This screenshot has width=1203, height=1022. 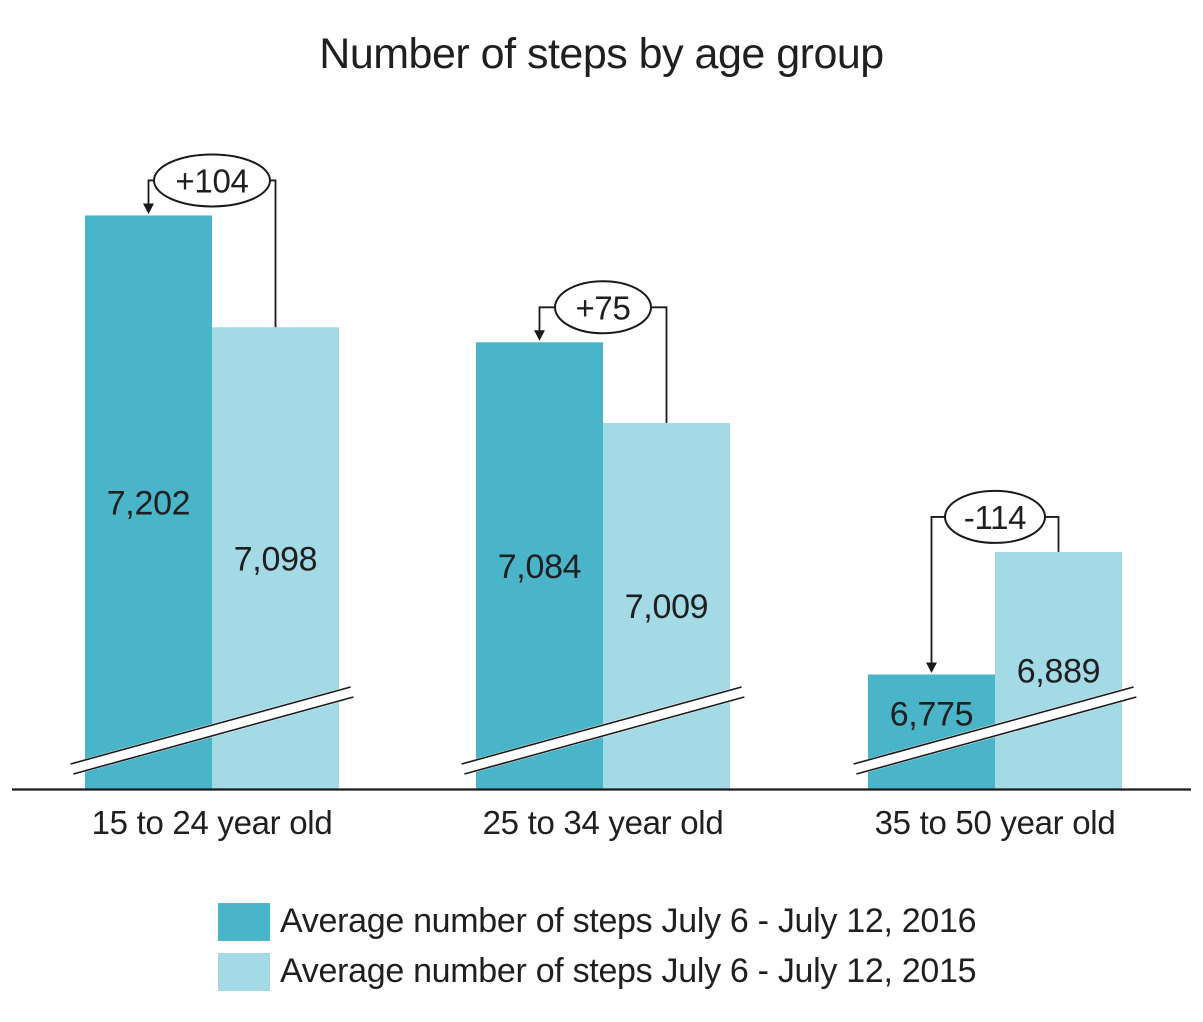 I want to click on bar-2016-group2, so click(x=539, y=566).